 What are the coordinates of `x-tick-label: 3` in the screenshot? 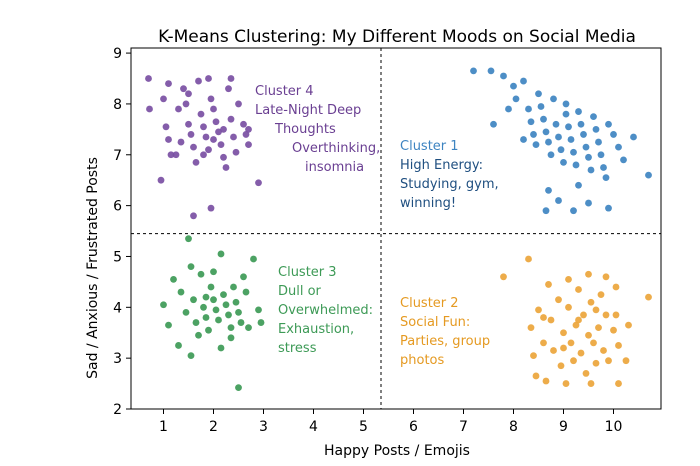 It's located at (263, 427).